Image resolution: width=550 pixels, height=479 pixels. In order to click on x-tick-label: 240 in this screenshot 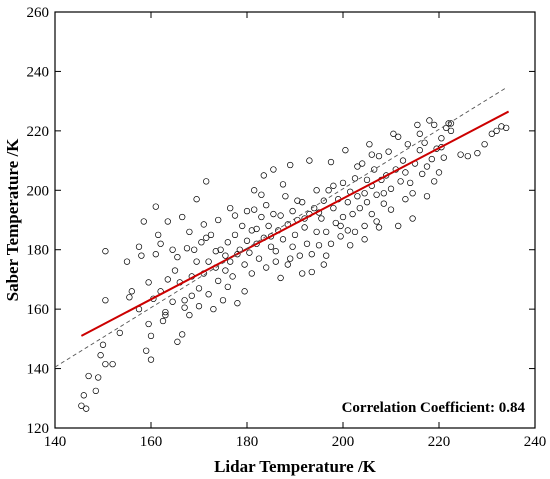, I will do `click(535, 442)`.